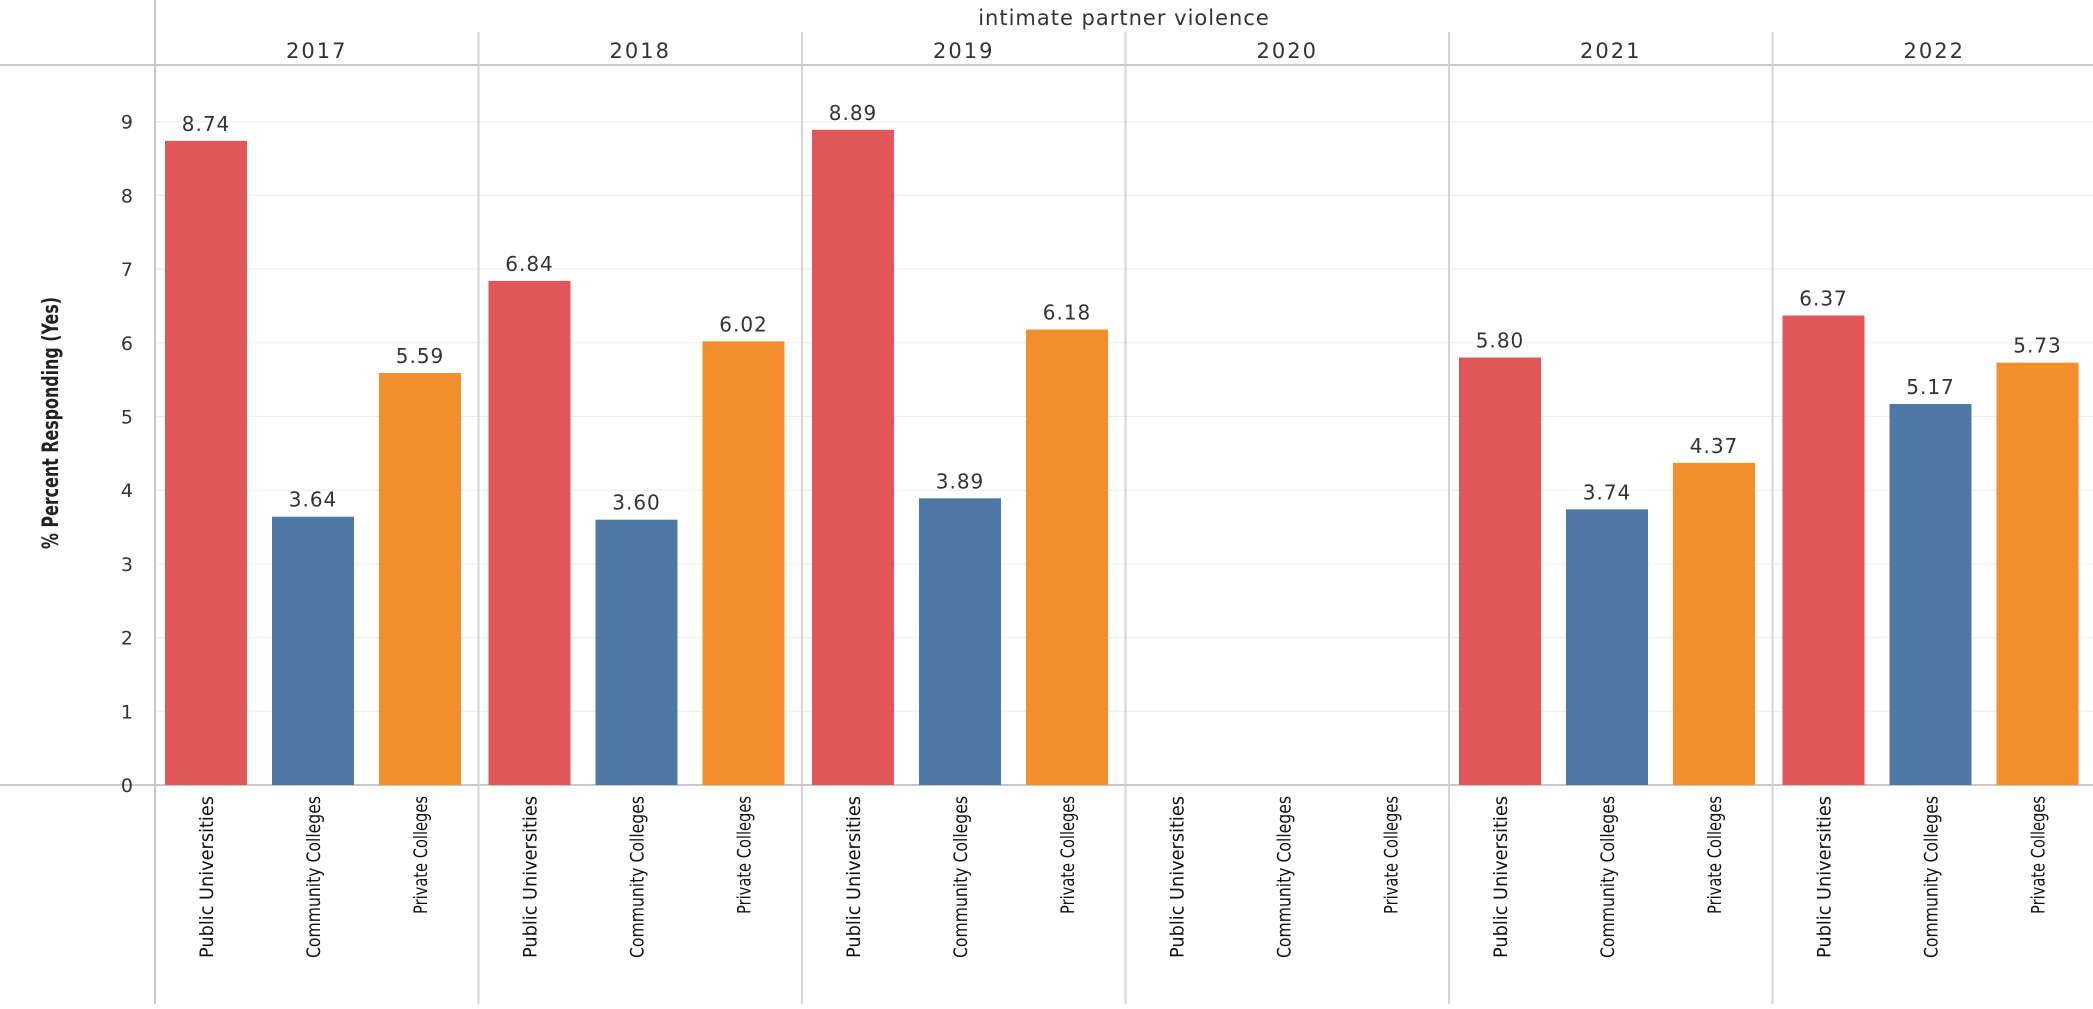 The image size is (2093, 1009). What do you see at coordinates (1825, 877) in the screenshot?
I see `category-label-2022-public-universities: Public Universities` at bounding box center [1825, 877].